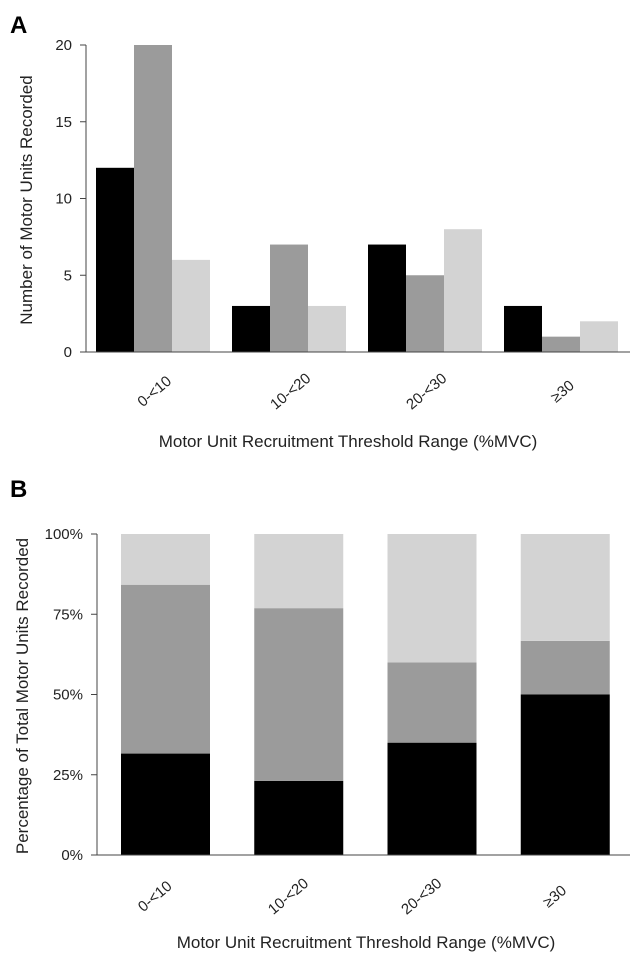  I want to click on stacked-segment-10-<20-series-1, so click(299, 817).